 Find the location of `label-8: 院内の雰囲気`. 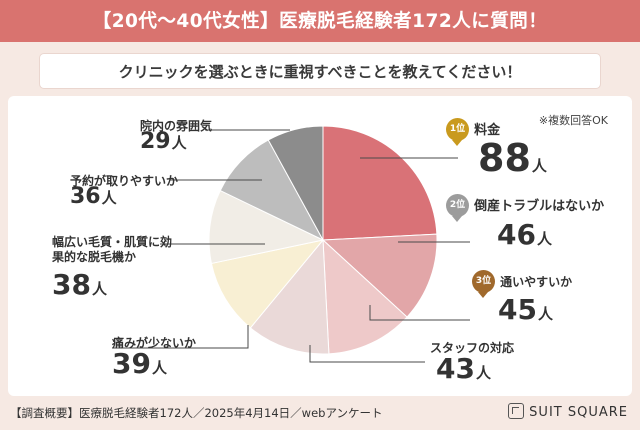

label-8: 院内の雰囲気 is located at coordinates (176, 124).